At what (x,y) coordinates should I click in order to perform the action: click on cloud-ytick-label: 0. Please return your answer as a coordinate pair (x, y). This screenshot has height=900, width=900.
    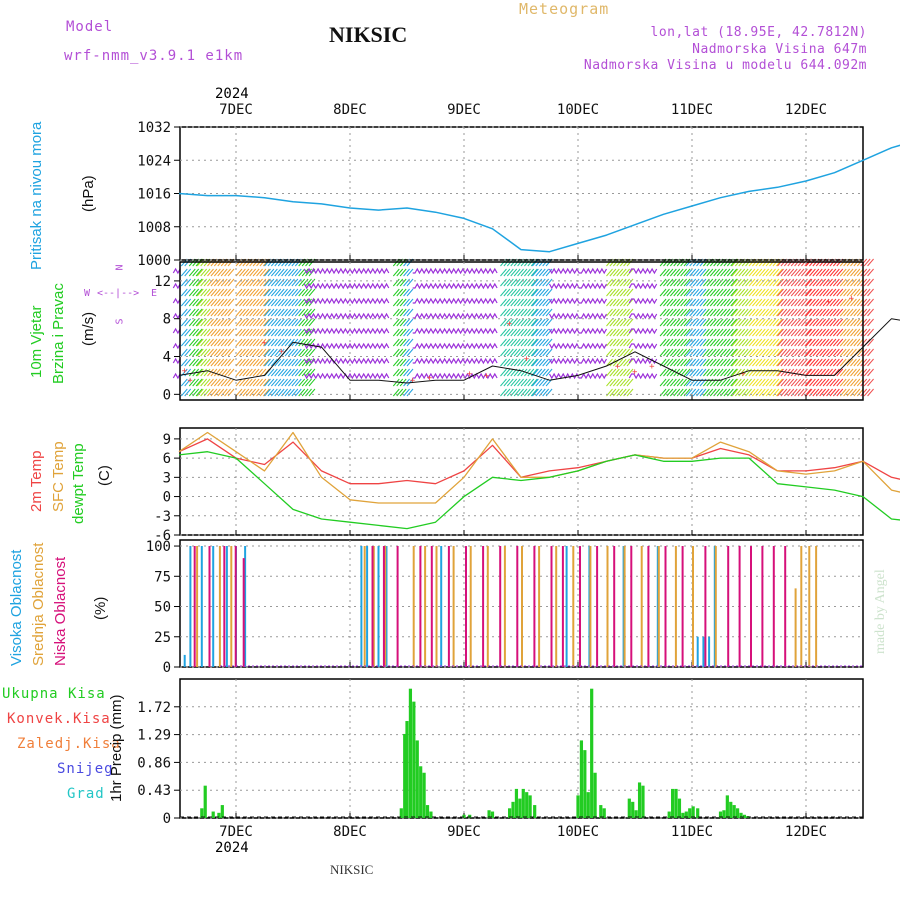
    Looking at the image, I should click on (167, 668).